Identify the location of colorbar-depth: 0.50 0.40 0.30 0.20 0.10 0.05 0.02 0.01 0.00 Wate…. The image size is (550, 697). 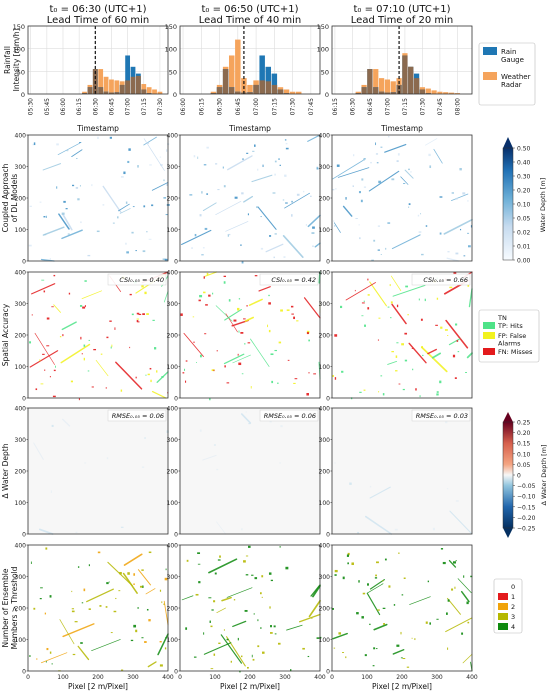
(524, 201).